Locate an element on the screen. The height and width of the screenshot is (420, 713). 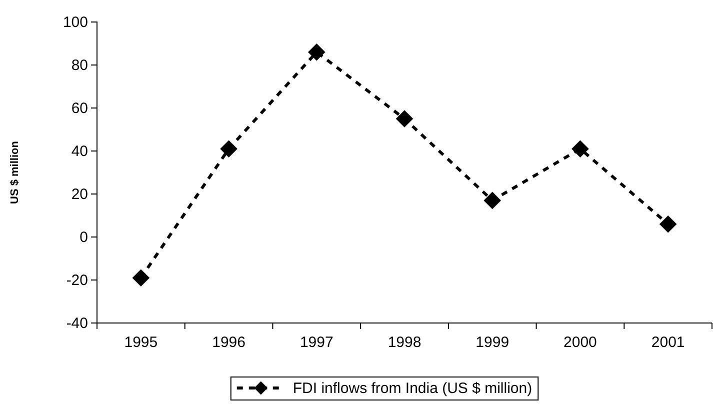
y-tick-label: -20 is located at coordinates (77, 280).